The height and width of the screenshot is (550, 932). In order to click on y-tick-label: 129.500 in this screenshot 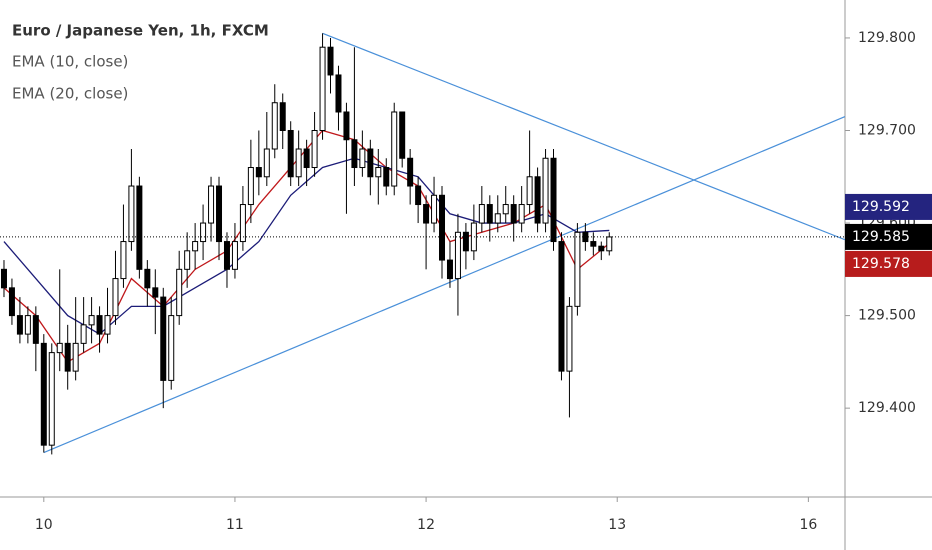, I will do `click(887, 316)`.